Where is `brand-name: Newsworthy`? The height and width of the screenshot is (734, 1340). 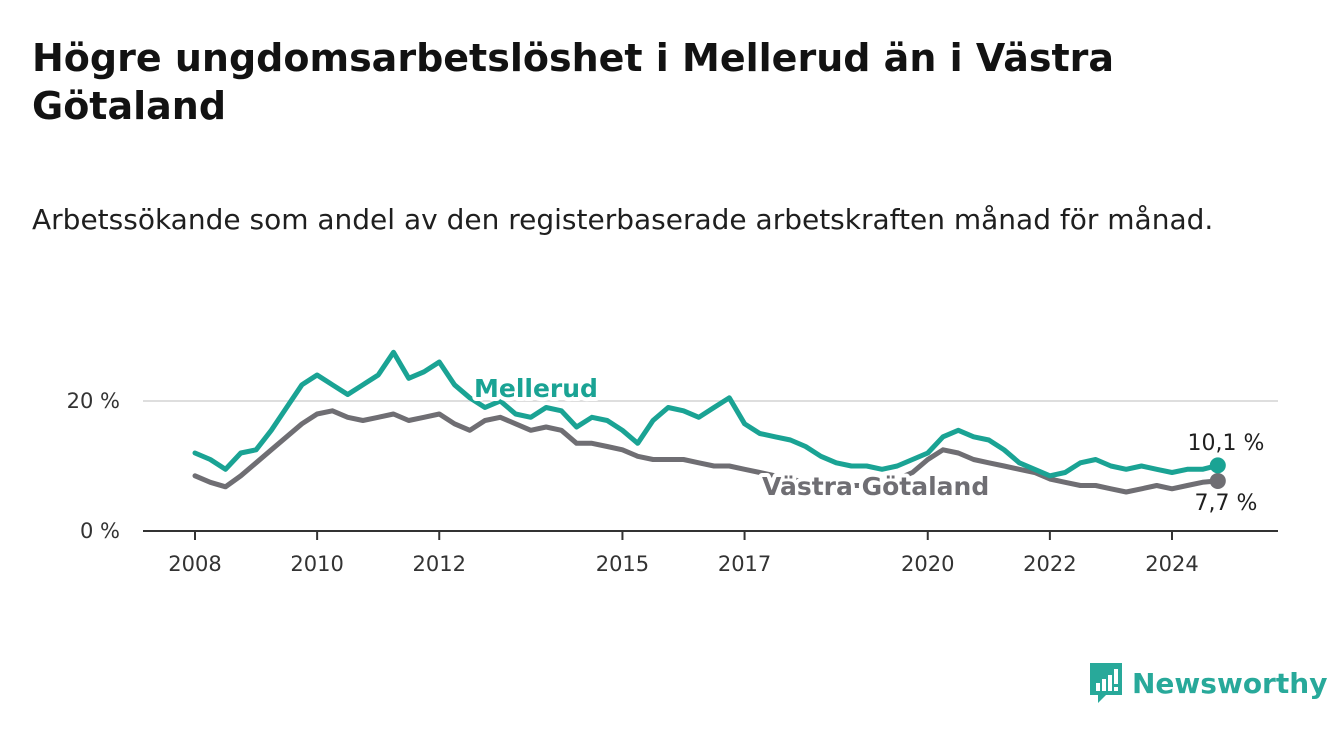
brand-name: Newsworthy is located at coordinates (1230, 683).